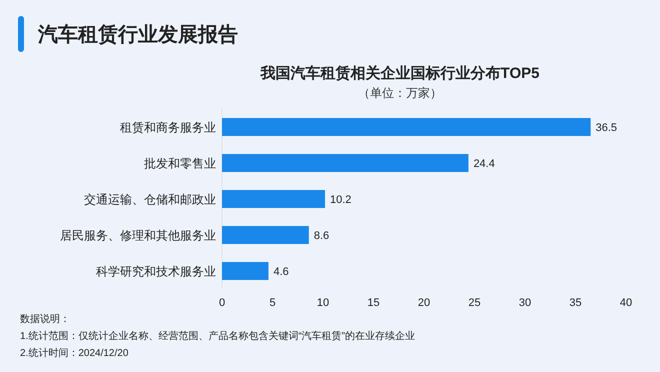 This screenshot has height=372, width=660. Describe the element at coordinates (373, 303) in the screenshot. I see `x-tick-label: 15` at that location.